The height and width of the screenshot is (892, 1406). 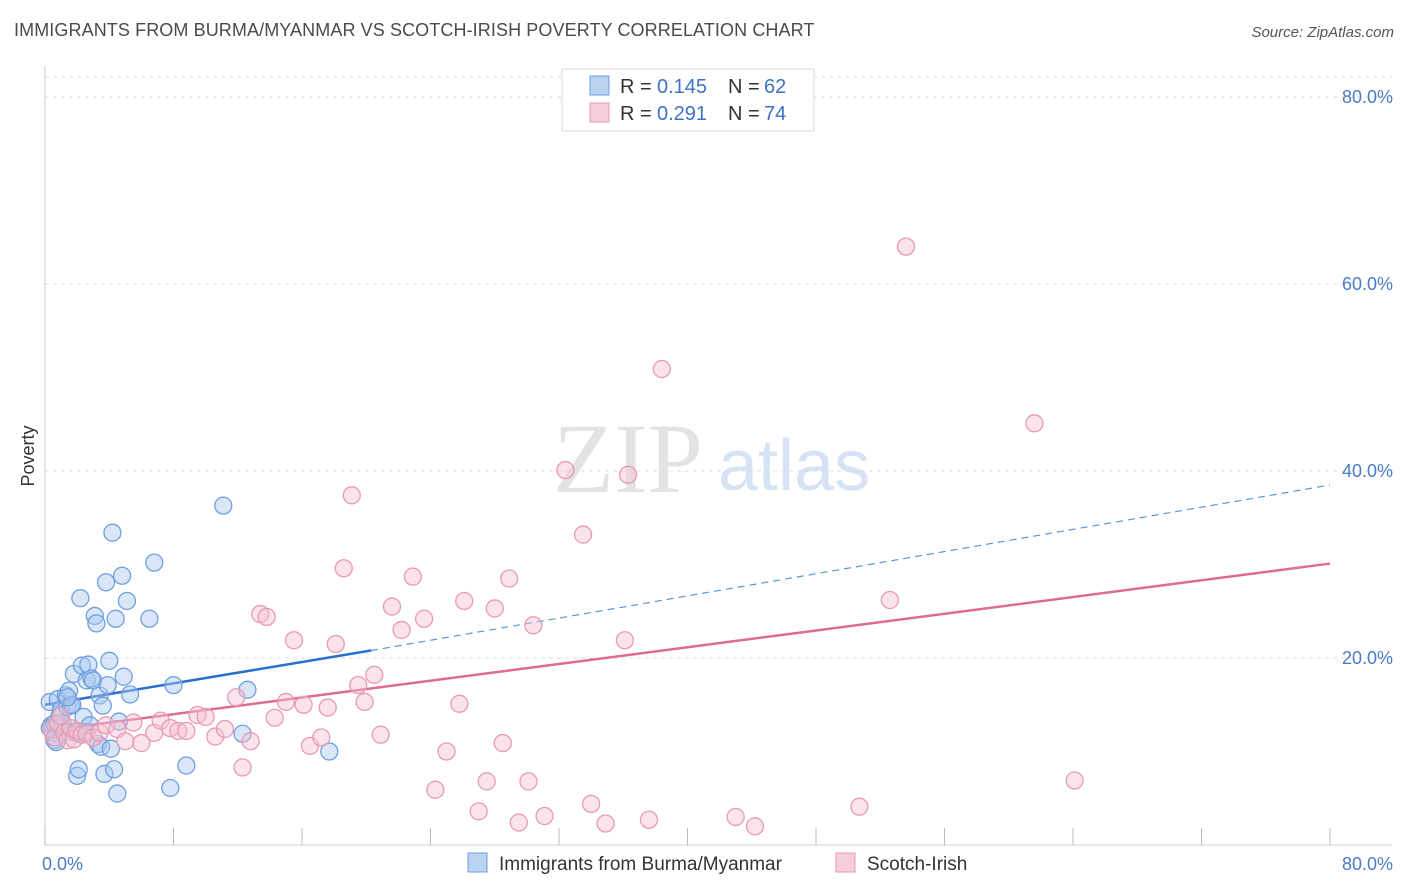 I want to click on trend-line-burma-extrapolated, so click(x=850, y=568).